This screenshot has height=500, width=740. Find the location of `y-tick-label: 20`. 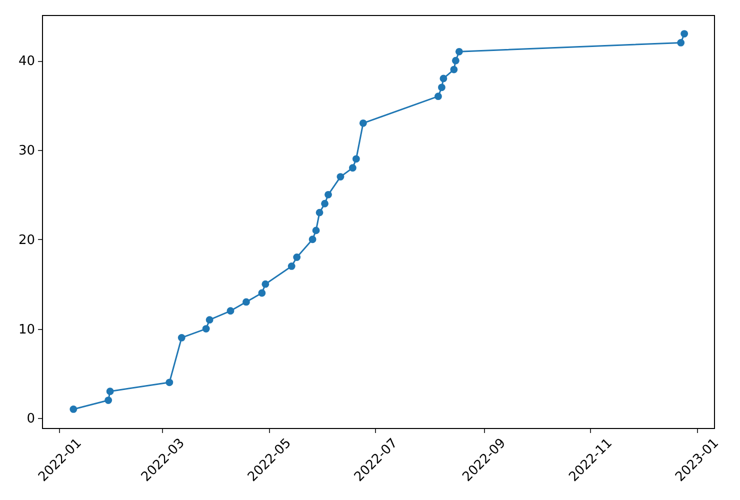

y-tick-label: 20 is located at coordinates (26, 240).